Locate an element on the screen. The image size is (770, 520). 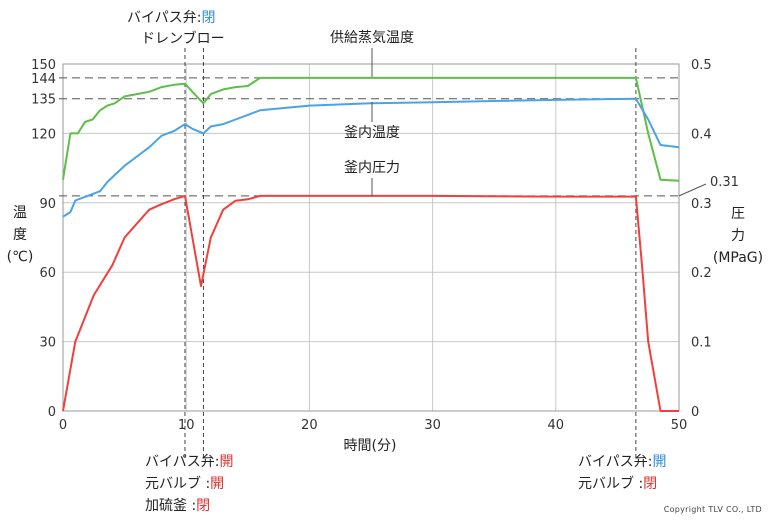
y-right-tick-label: 0.4 is located at coordinates (701, 134).